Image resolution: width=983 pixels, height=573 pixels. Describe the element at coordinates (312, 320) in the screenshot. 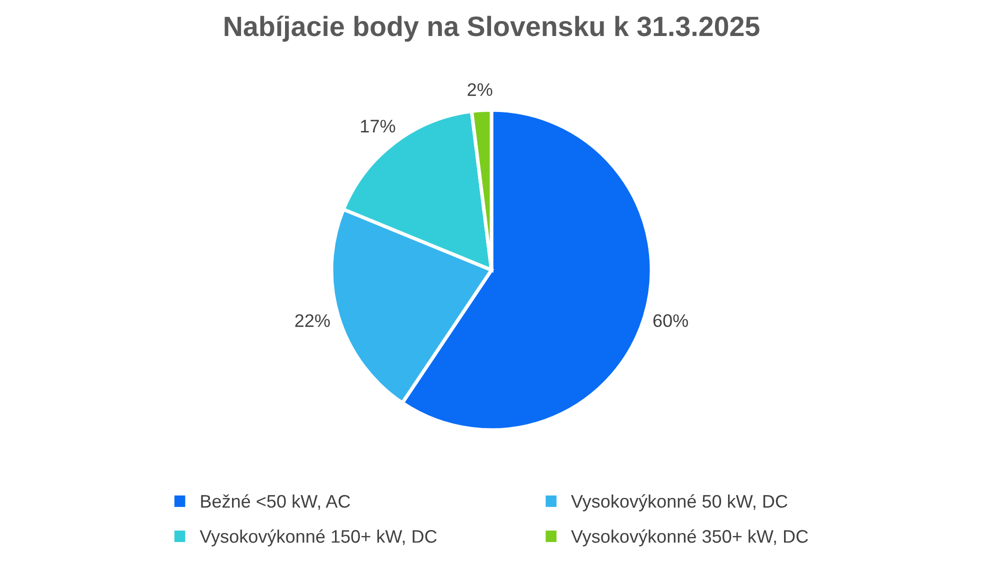

I see `data-label: 22%` at that location.